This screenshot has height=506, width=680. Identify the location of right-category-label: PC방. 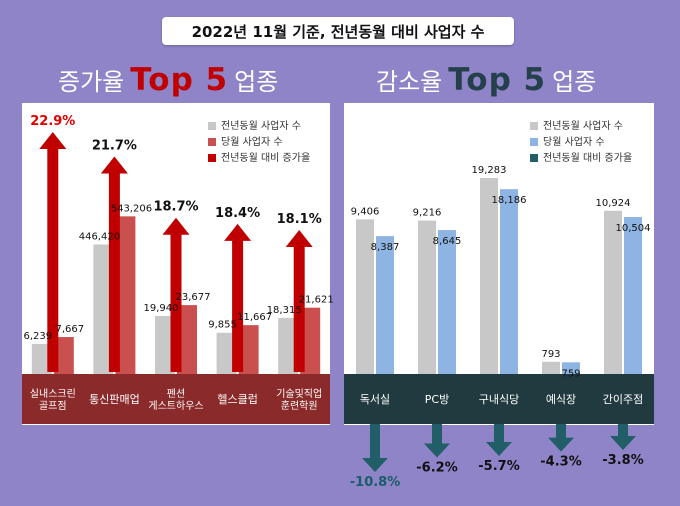
(437, 399).